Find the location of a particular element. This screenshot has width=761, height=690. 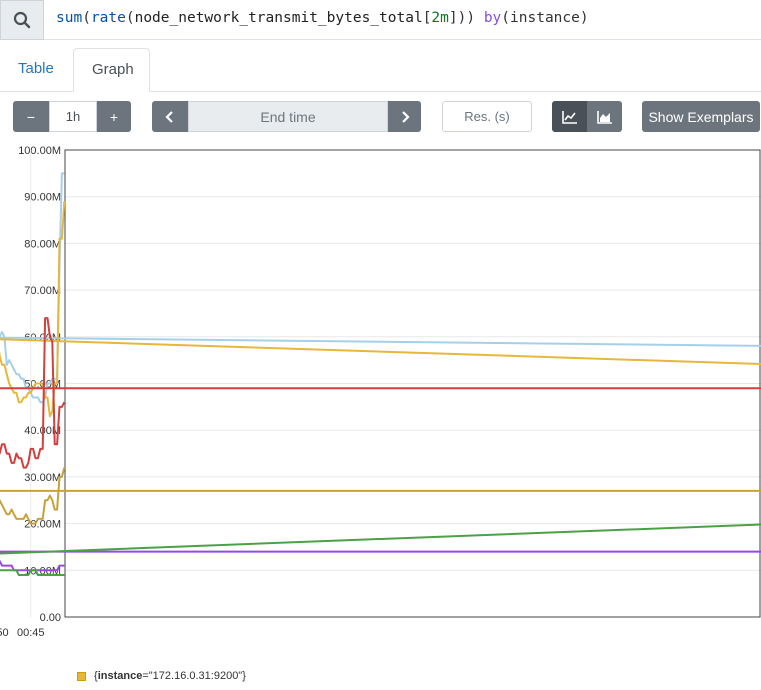

increase-range-button: + is located at coordinates (114, 116).